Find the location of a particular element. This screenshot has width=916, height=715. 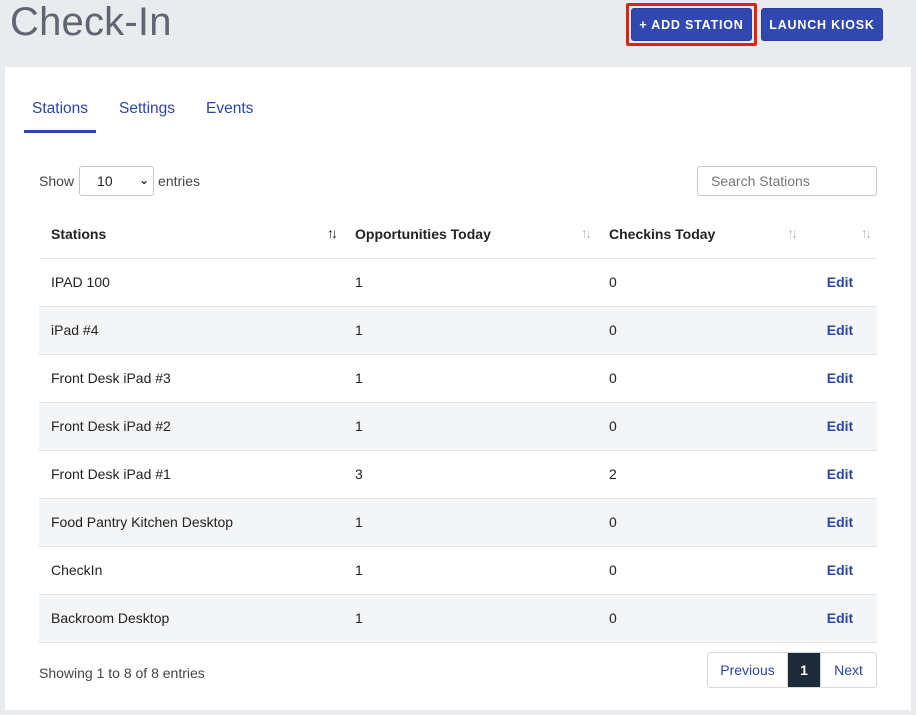

entries-select-value: 10 is located at coordinates (105, 181).